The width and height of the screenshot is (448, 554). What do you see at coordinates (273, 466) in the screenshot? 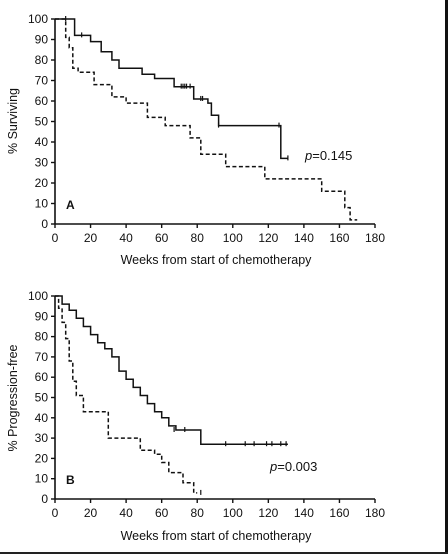
I see `panel-b-p-symbol: p` at bounding box center [273, 466].